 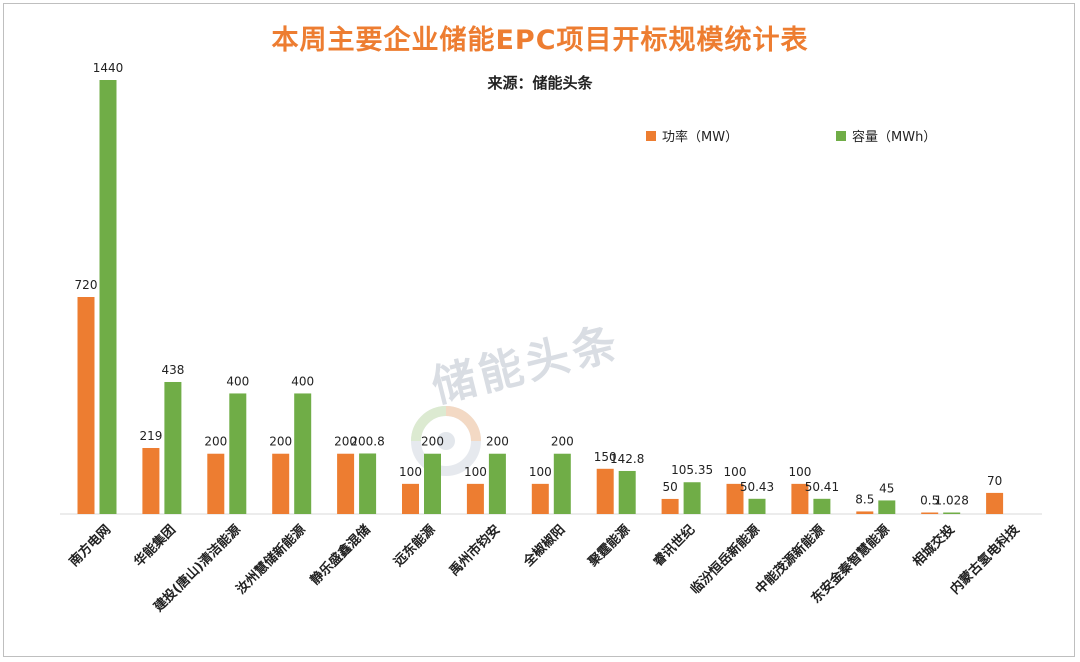 What do you see at coordinates (994, 481) in the screenshot?
I see `data-label-power-14: 70` at bounding box center [994, 481].